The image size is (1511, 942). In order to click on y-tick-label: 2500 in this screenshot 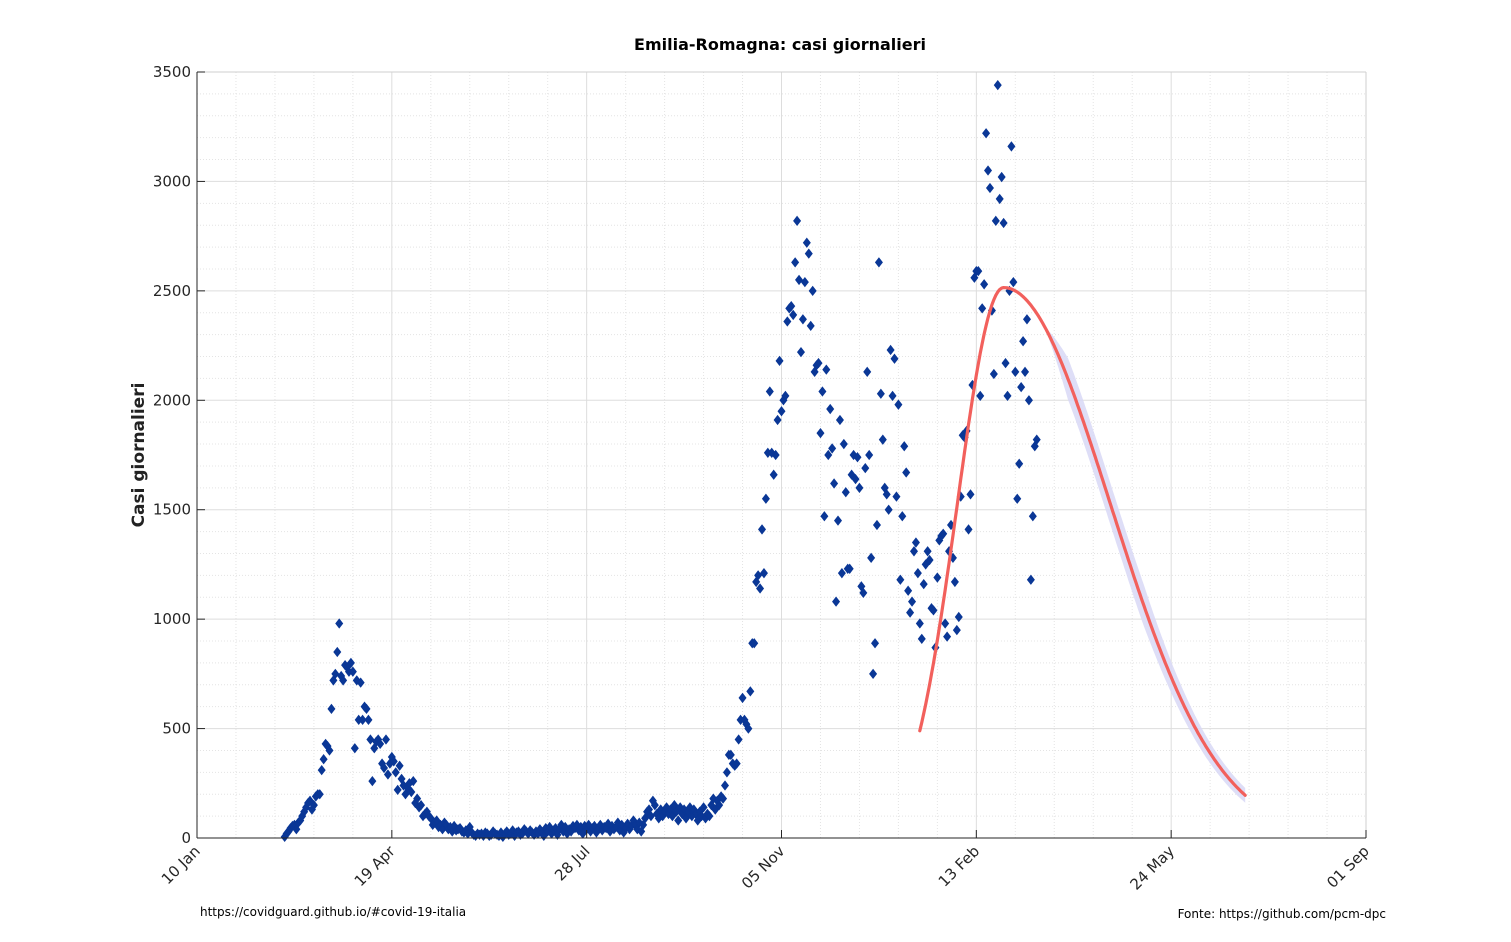, I will do `click(172, 291)`.